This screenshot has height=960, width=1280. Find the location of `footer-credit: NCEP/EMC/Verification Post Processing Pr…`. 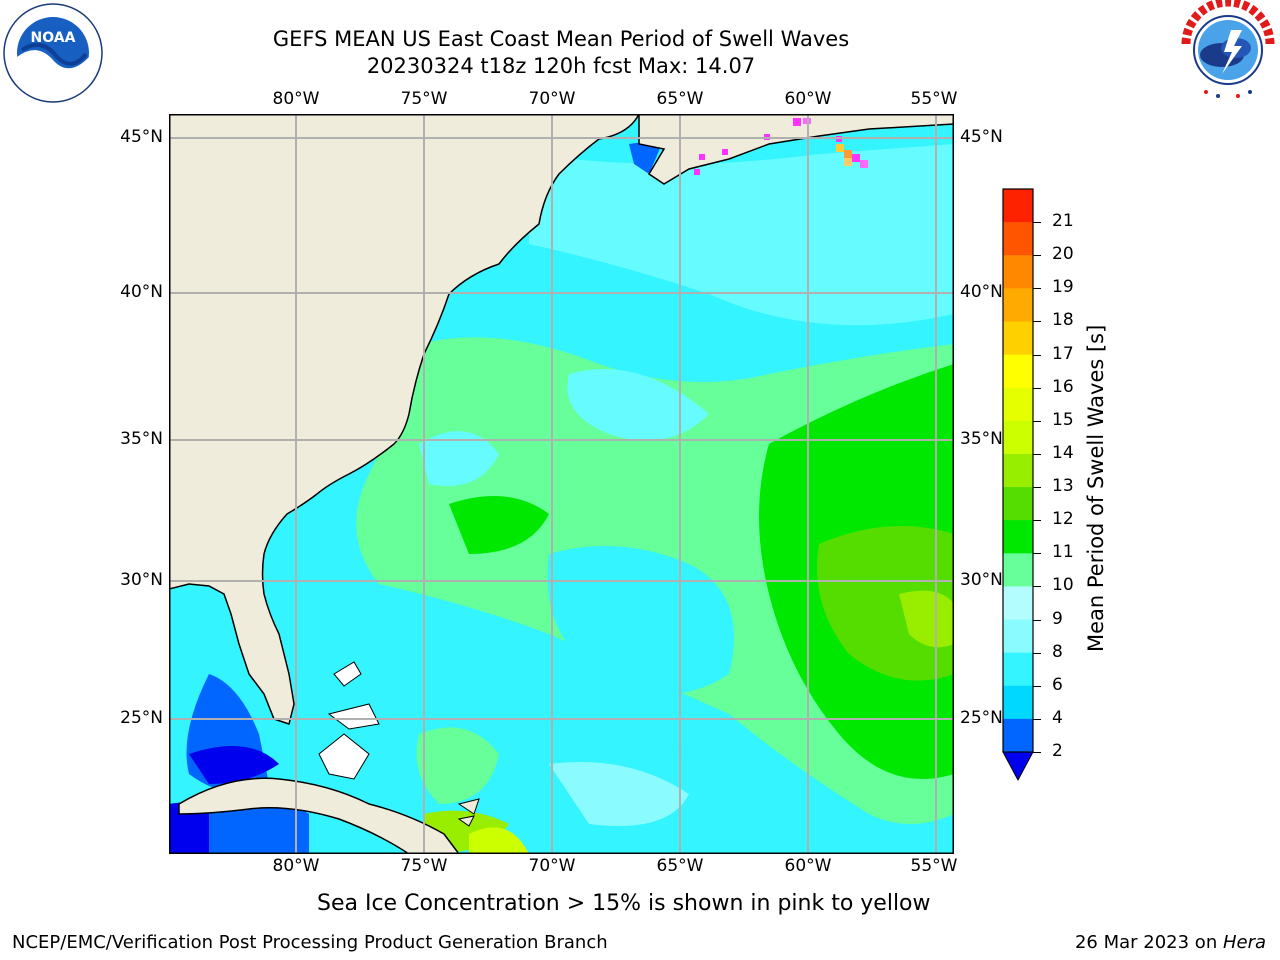

footer-credit: NCEP/EMC/Verification Post Processing Pr… is located at coordinates (310, 942).